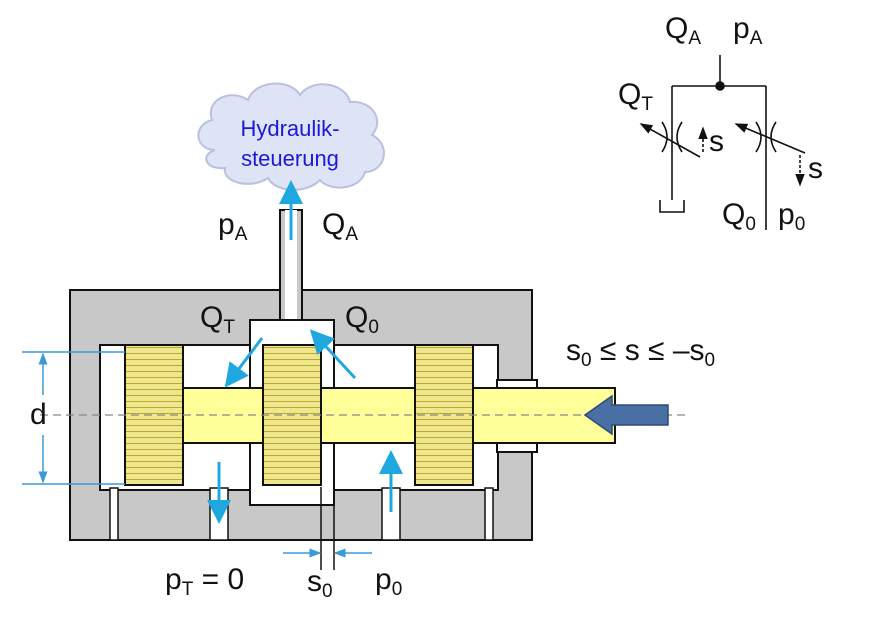 The image size is (891, 618). What do you see at coordinates (635, 96) in the screenshot?
I see `symbol-label-QT: QT` at bounding box center [635, 96].